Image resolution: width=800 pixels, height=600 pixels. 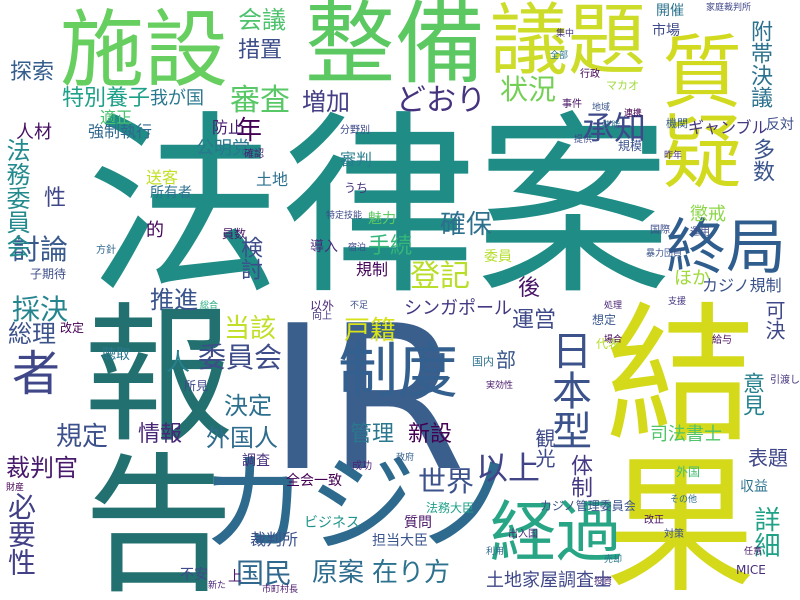 What do you see at coordinates (708, 214) in the screenshot?
I see `word-choukai: 懲戒` at bounding box center [708, 214].